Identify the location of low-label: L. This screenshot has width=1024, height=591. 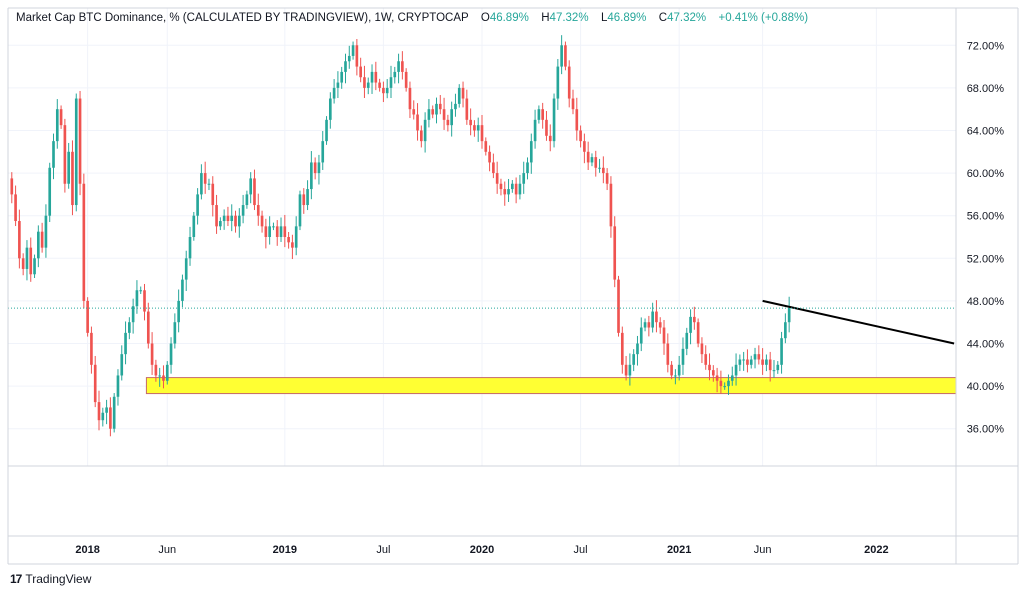
(604, 18).